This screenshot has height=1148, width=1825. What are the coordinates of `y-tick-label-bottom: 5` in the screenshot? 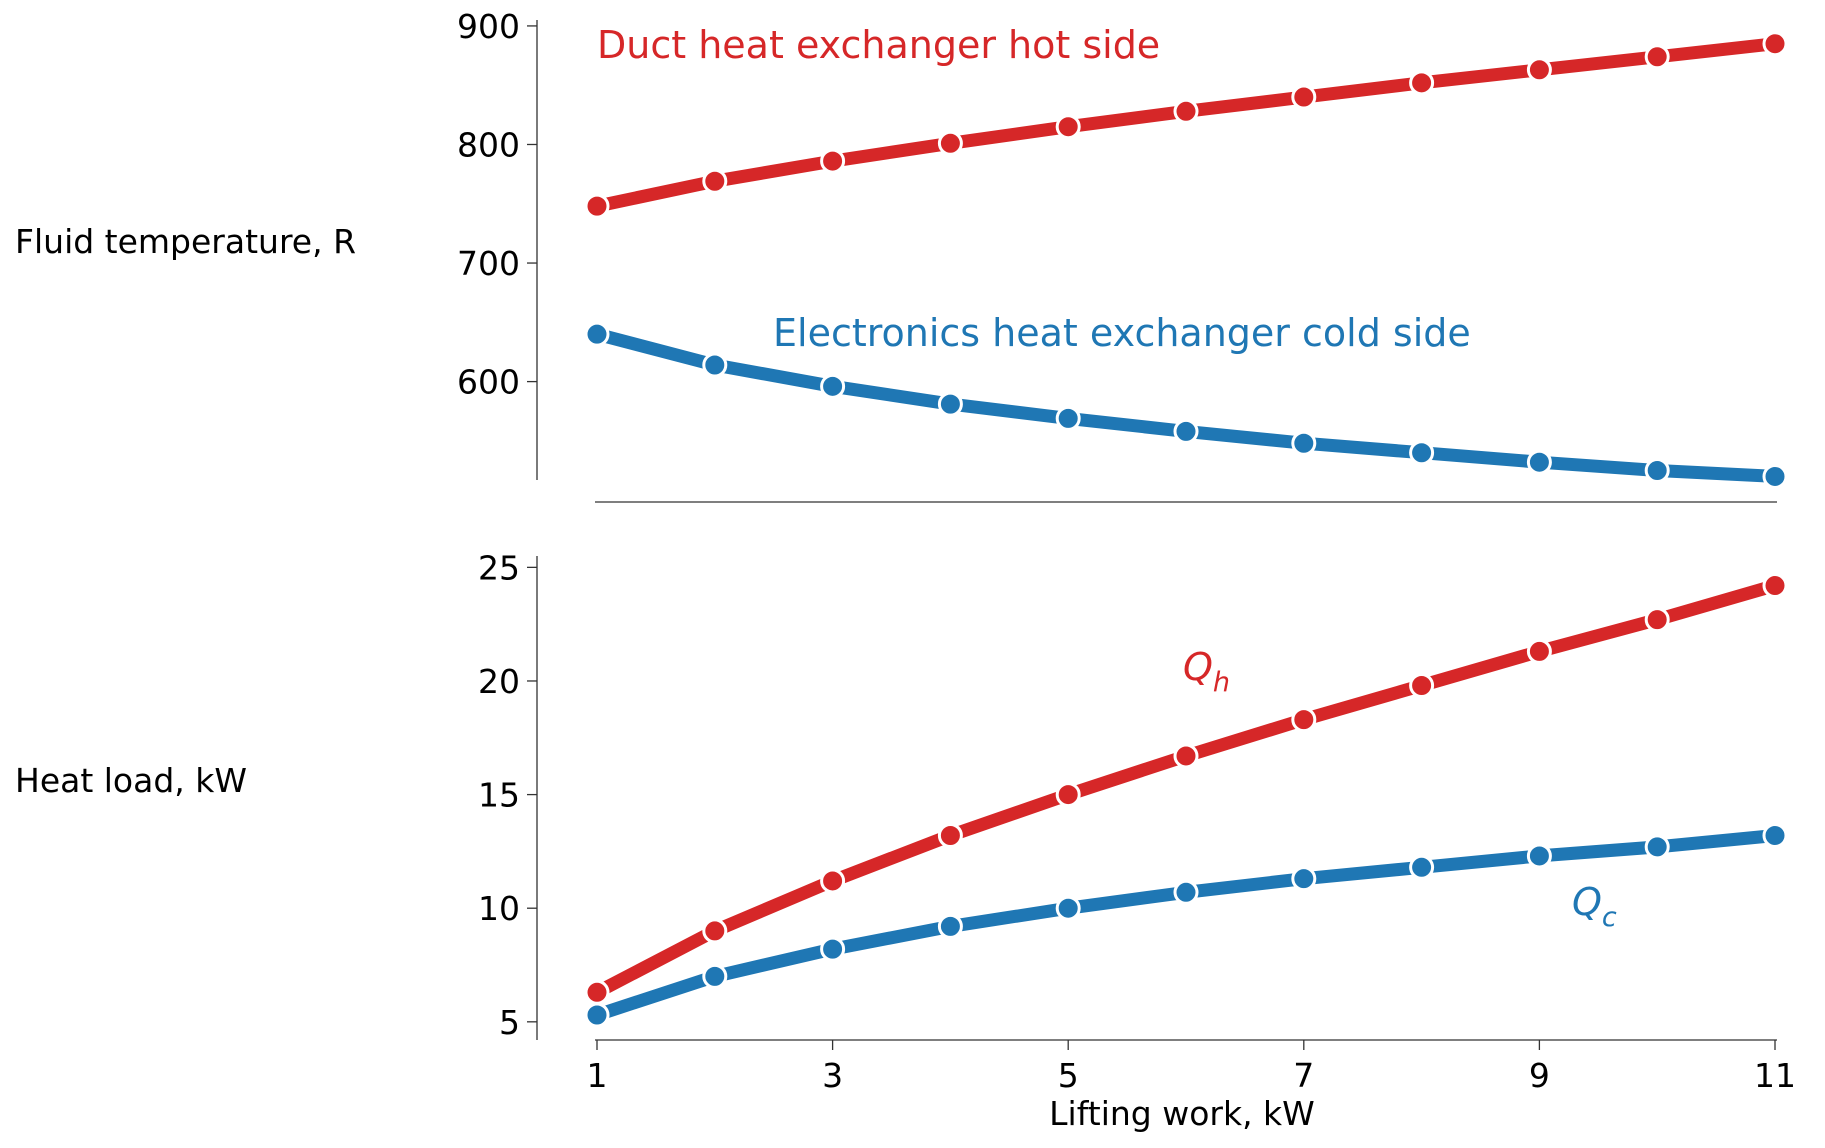 It's located at (509, 1022).